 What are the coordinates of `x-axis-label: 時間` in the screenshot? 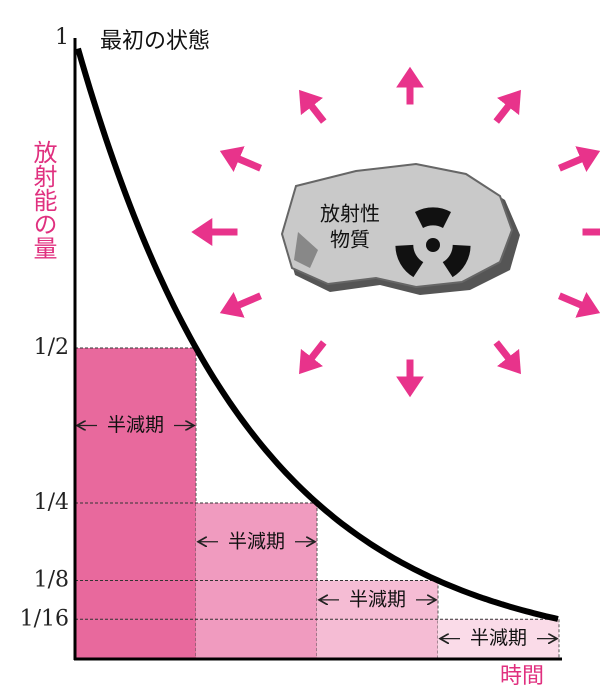 It's located at (522, 676).